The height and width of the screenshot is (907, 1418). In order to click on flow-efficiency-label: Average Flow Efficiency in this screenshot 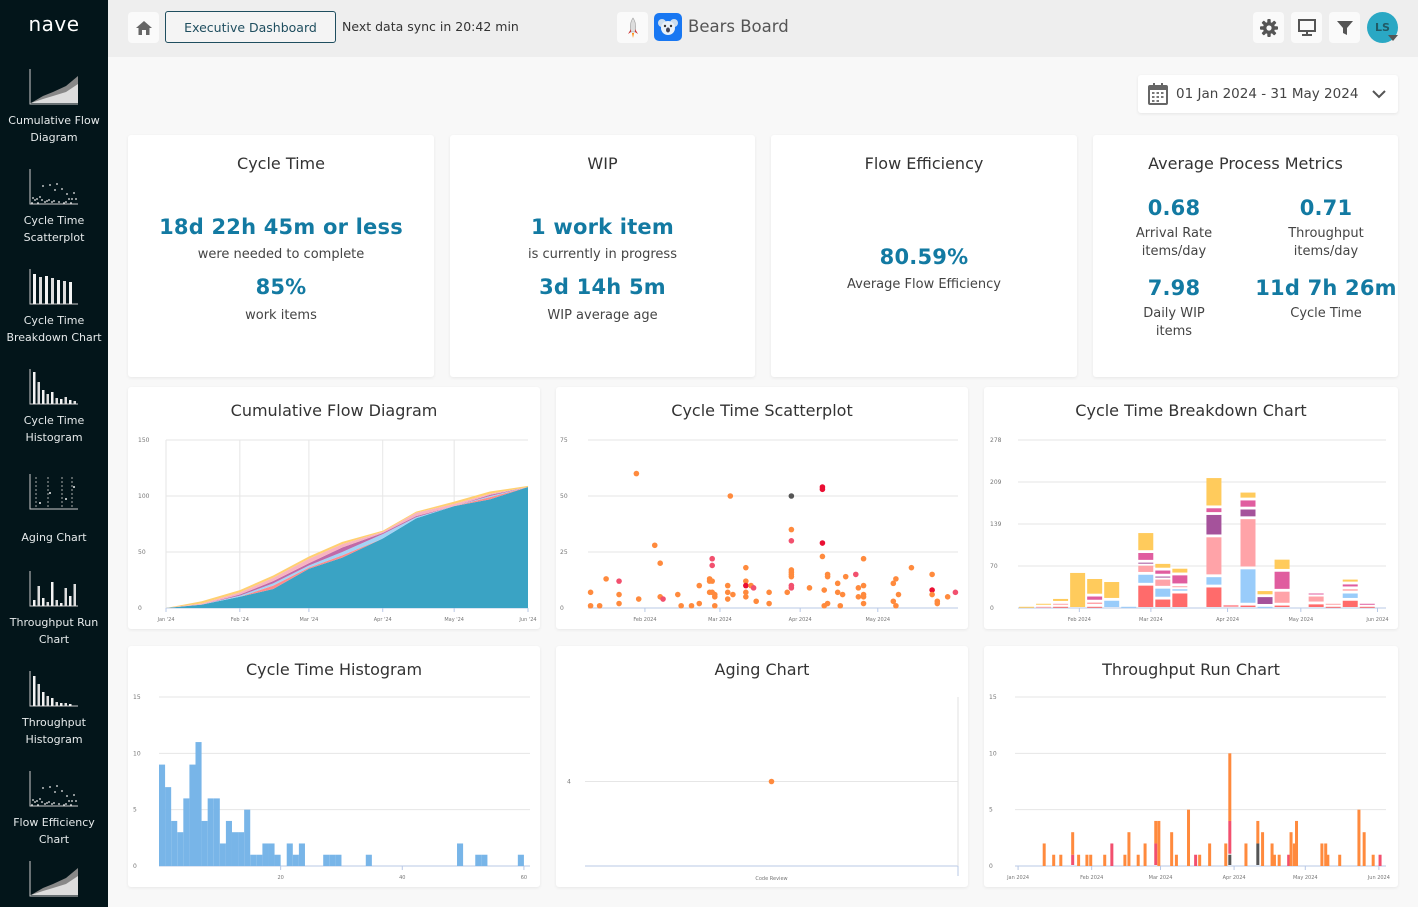, I will do `click(924, 284)`.